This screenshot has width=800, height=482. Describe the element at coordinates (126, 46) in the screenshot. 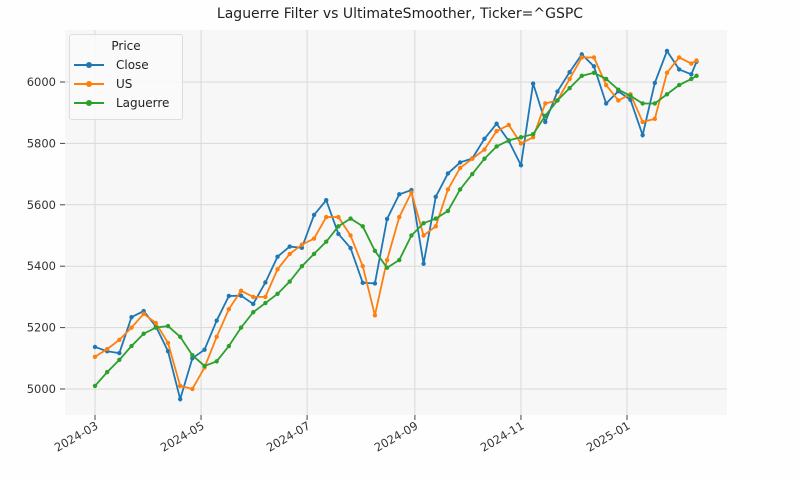

I see `legend-title: Price` at that location.